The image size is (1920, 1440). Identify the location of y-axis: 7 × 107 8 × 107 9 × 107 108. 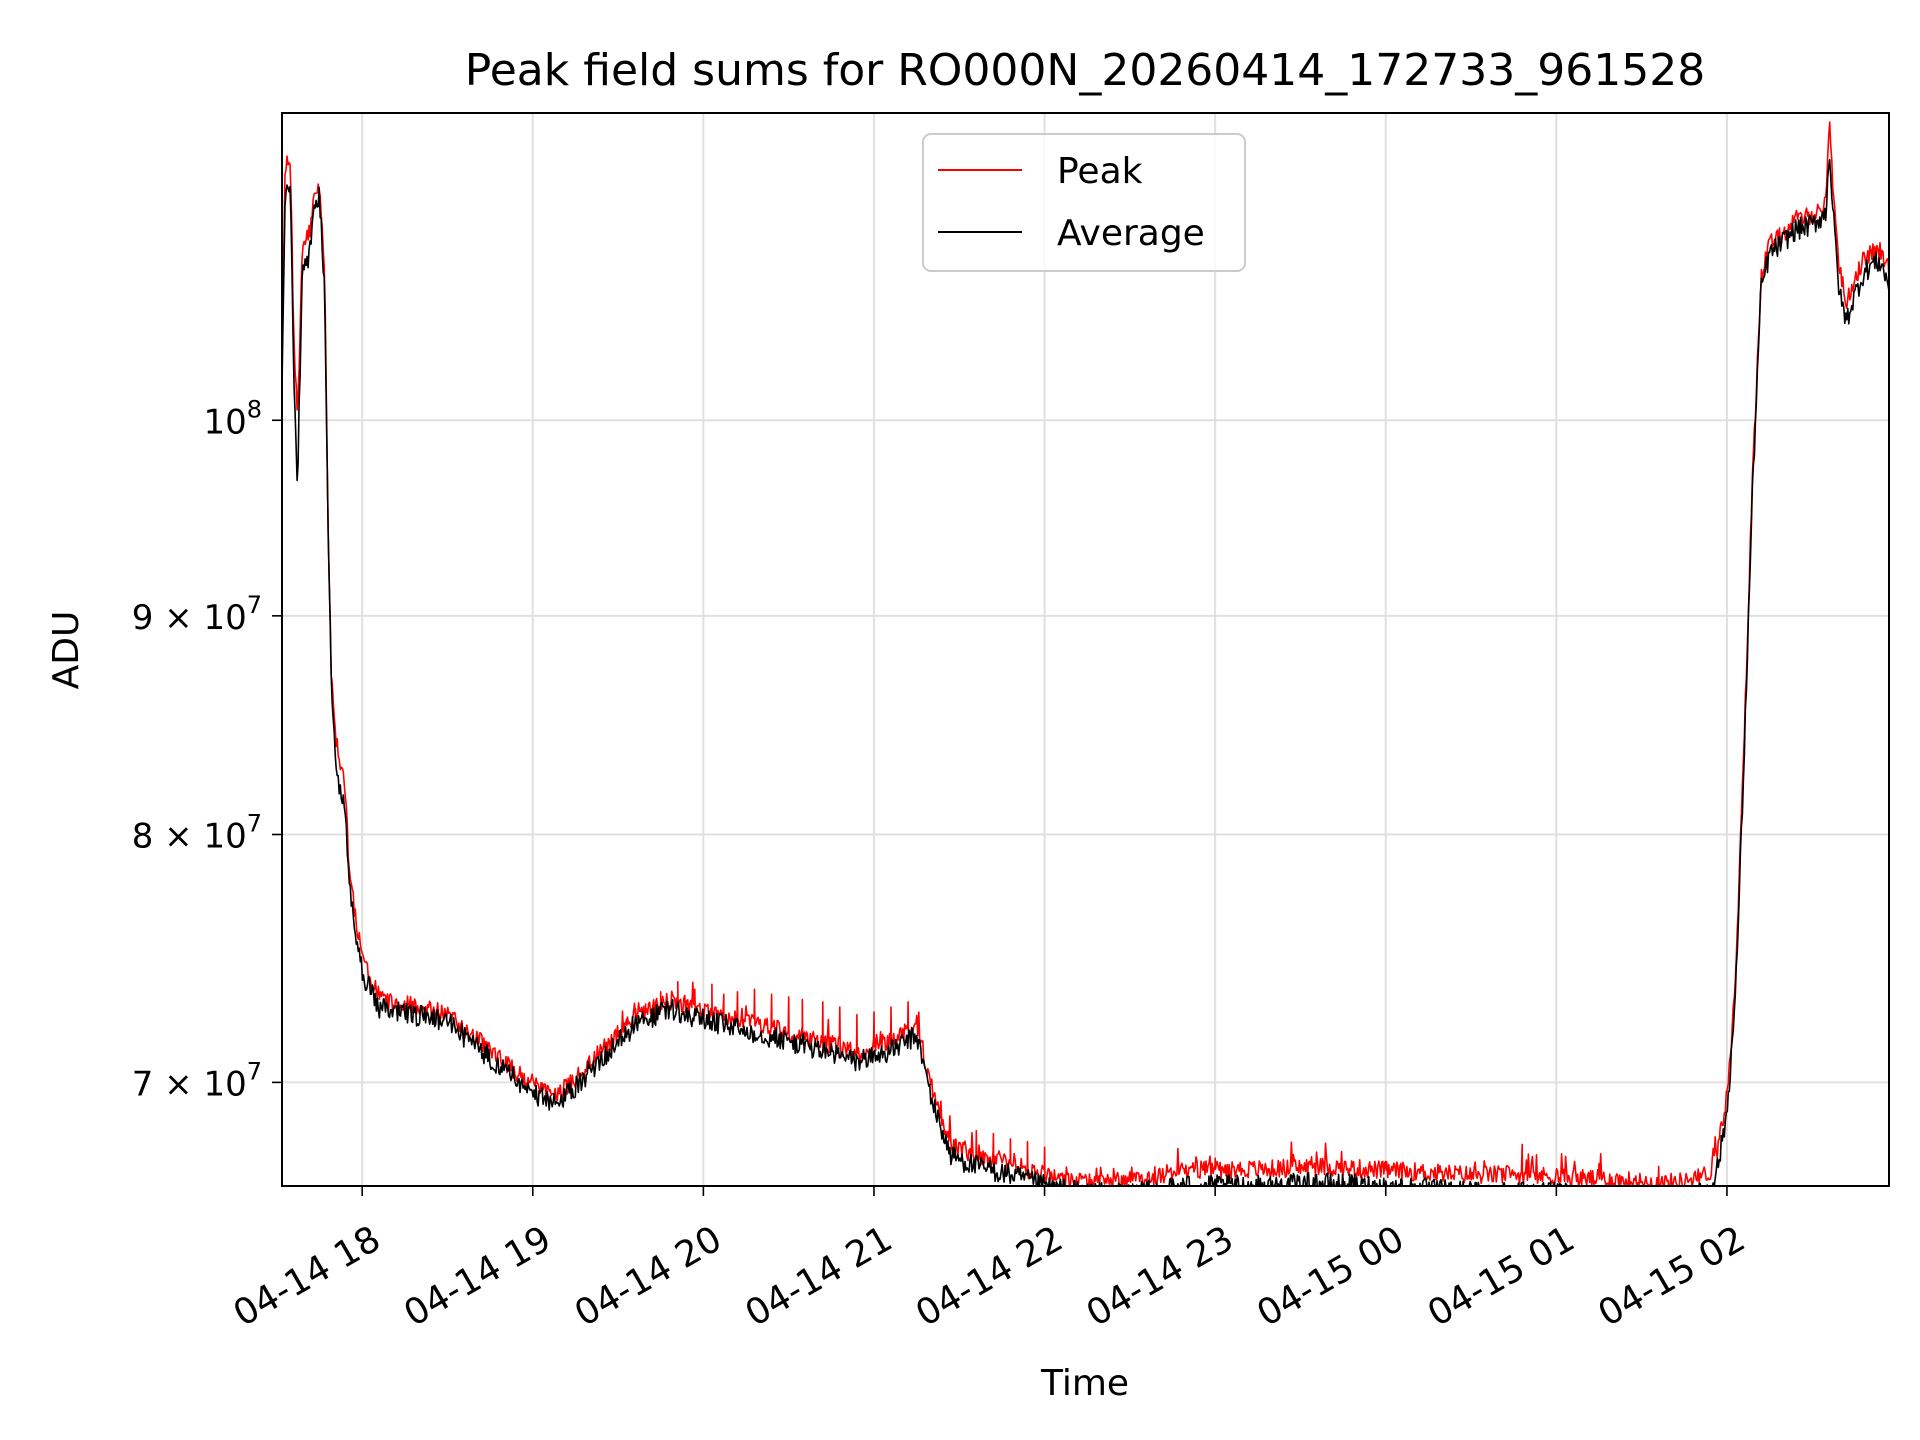
(207, 749).